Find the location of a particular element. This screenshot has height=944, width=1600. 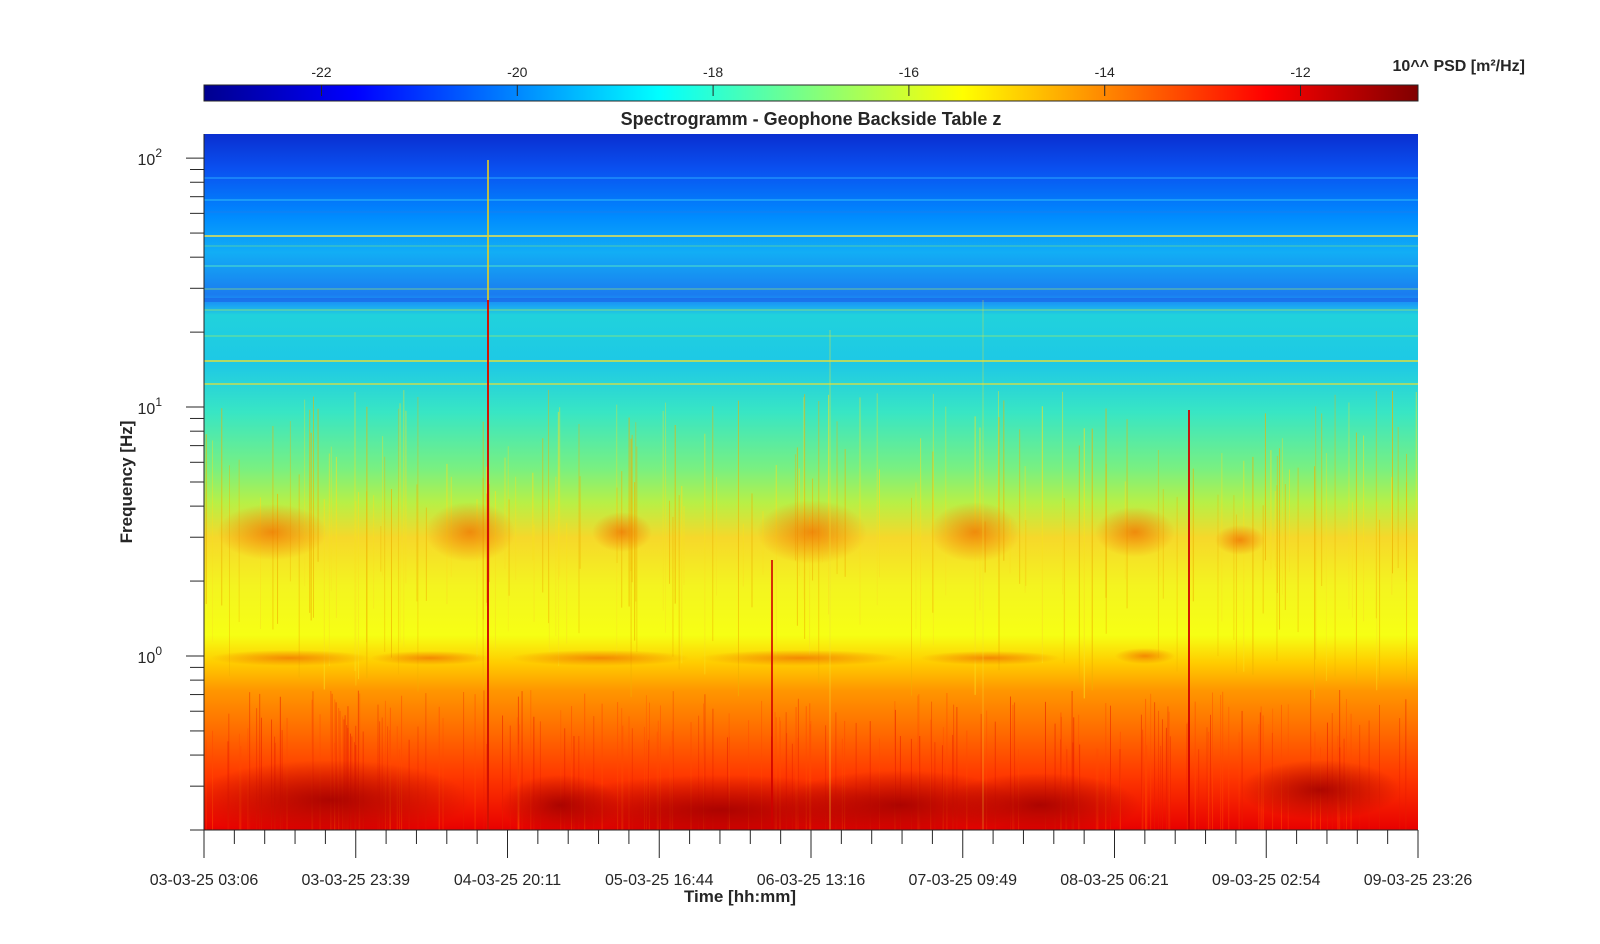

y-axis-label: Frequency [Hz] is located at coordinates (126, 482).